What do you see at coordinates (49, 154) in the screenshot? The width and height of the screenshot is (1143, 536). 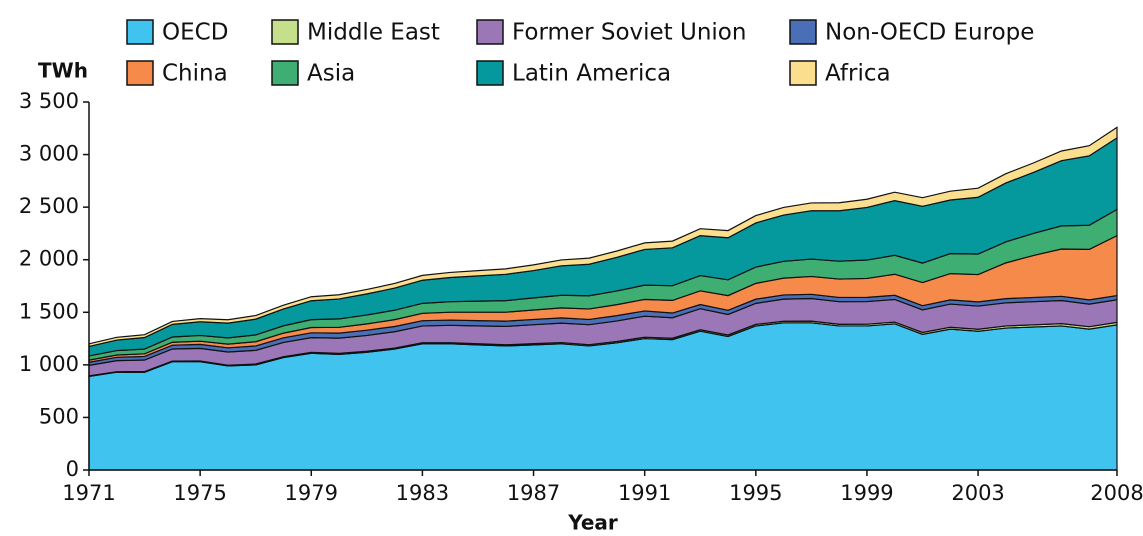 I see `y-tick-label: 3 000` at bounding box center [49, 154].